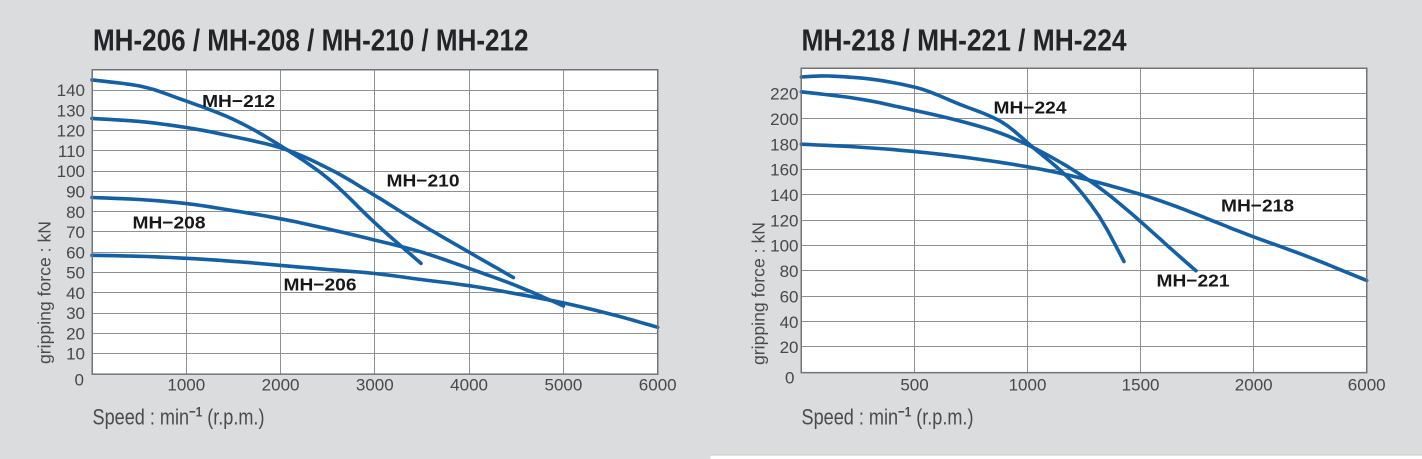 Image resolution: width=1422 pixels, height=459 pixels. I want to click on svg-text: 50, so click(75, 273).